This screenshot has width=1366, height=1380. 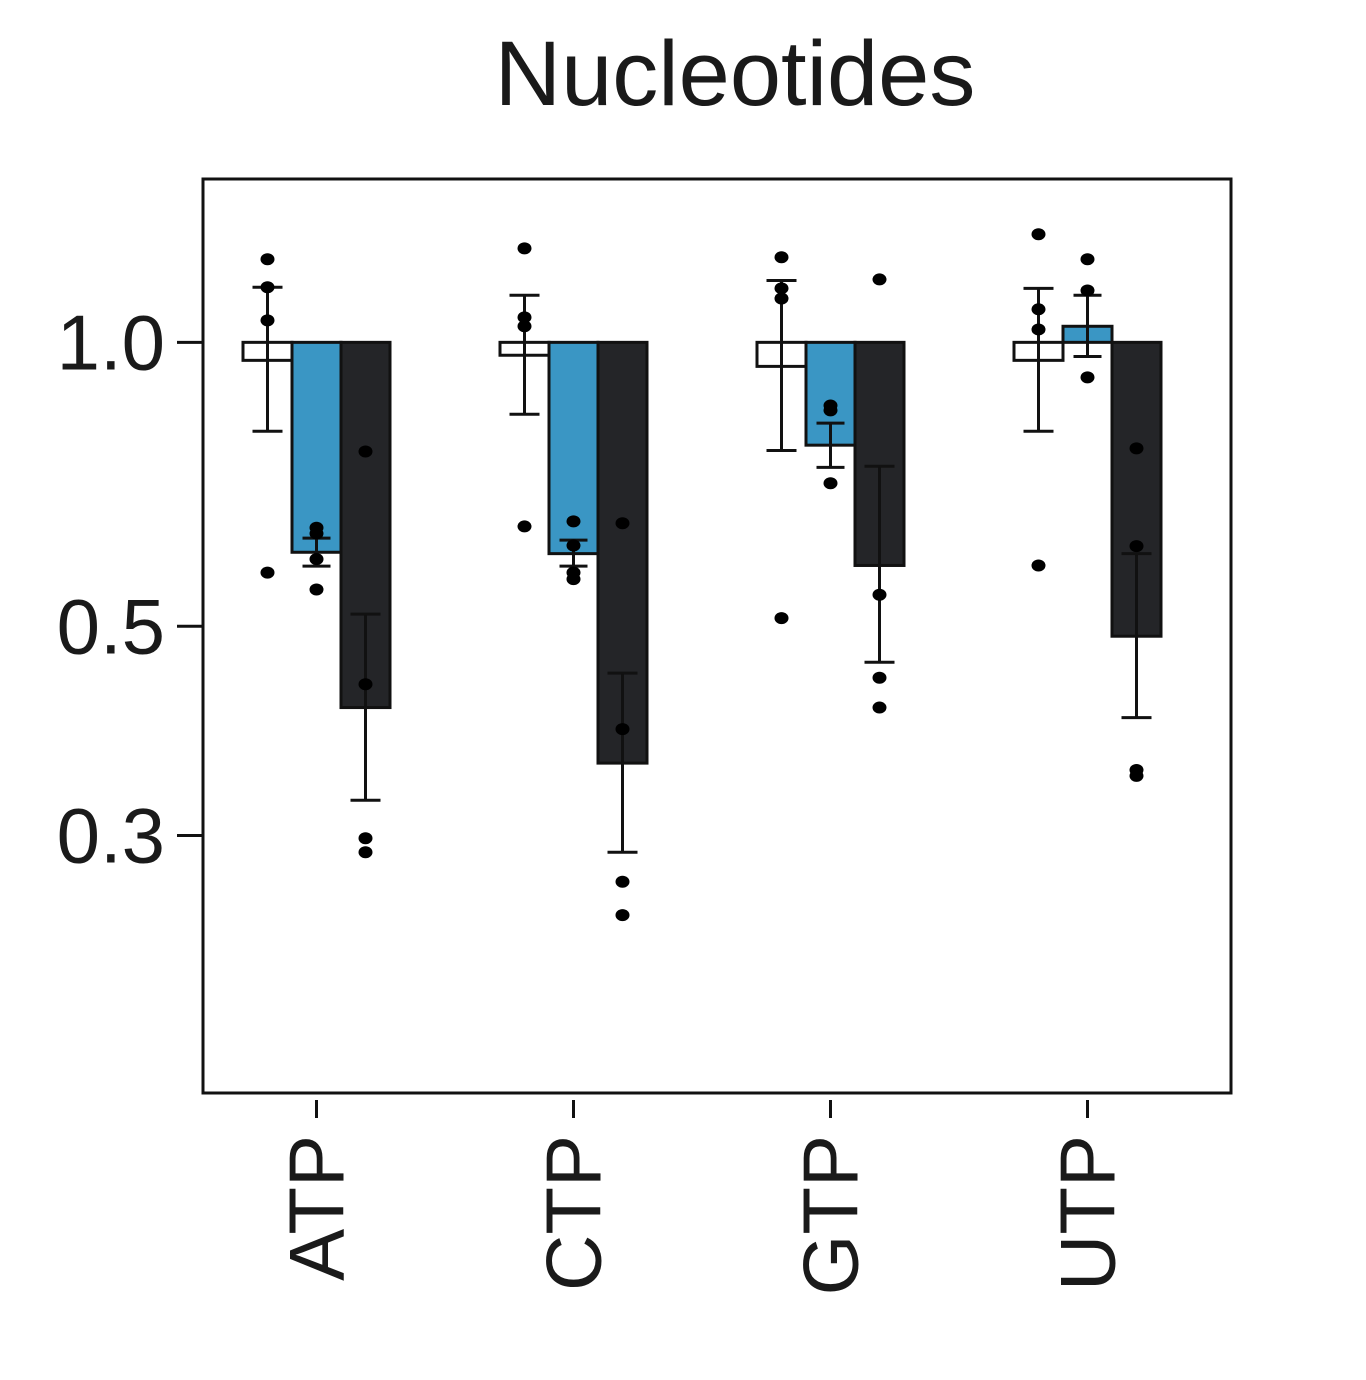 What do you see at coordinates (1088, 1213) in the screenshot?
I see `x-tick-label: UTP` at bounding box center [1088, 1213].